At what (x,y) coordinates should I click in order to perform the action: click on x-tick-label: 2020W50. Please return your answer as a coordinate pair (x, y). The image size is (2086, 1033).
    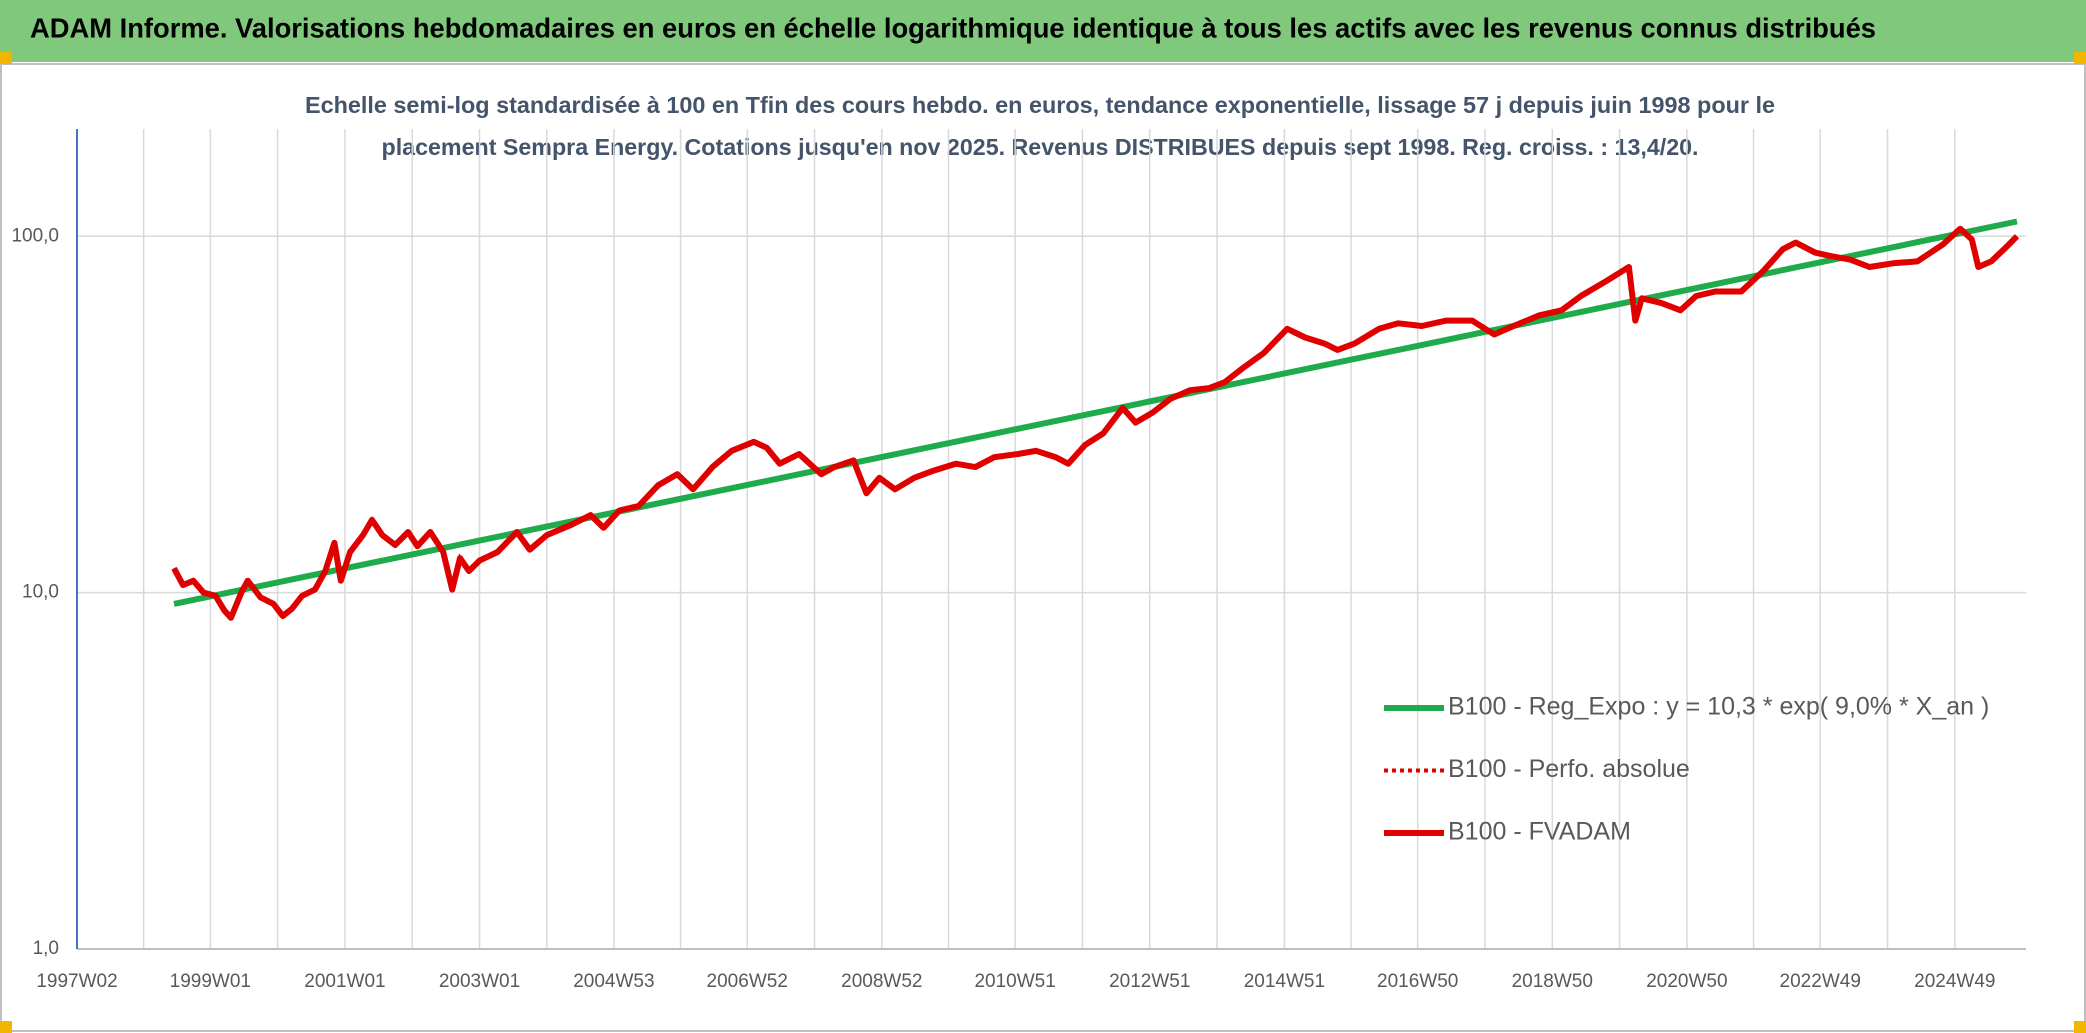
    Looking at the image, I should click on (1686, 981).